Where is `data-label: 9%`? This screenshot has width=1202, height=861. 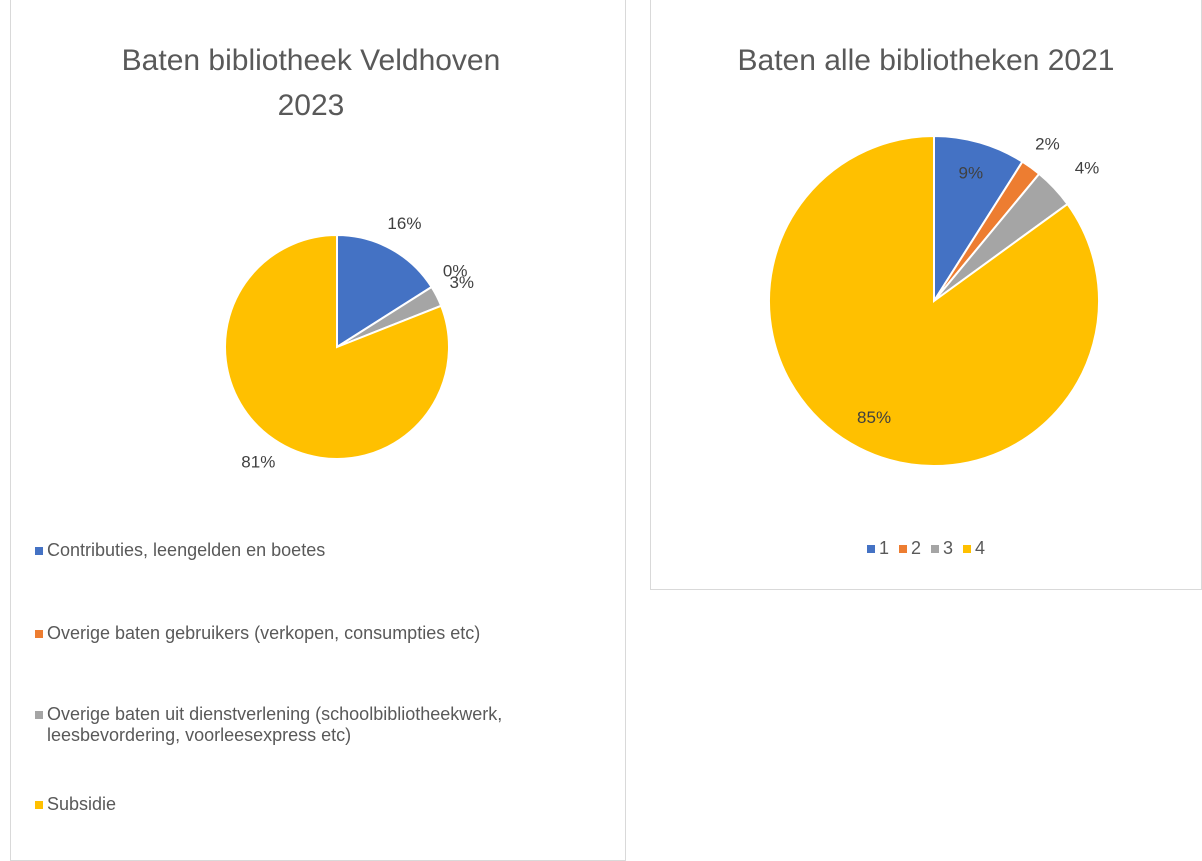 data-label: 9% is located at coordinates (971, 173).